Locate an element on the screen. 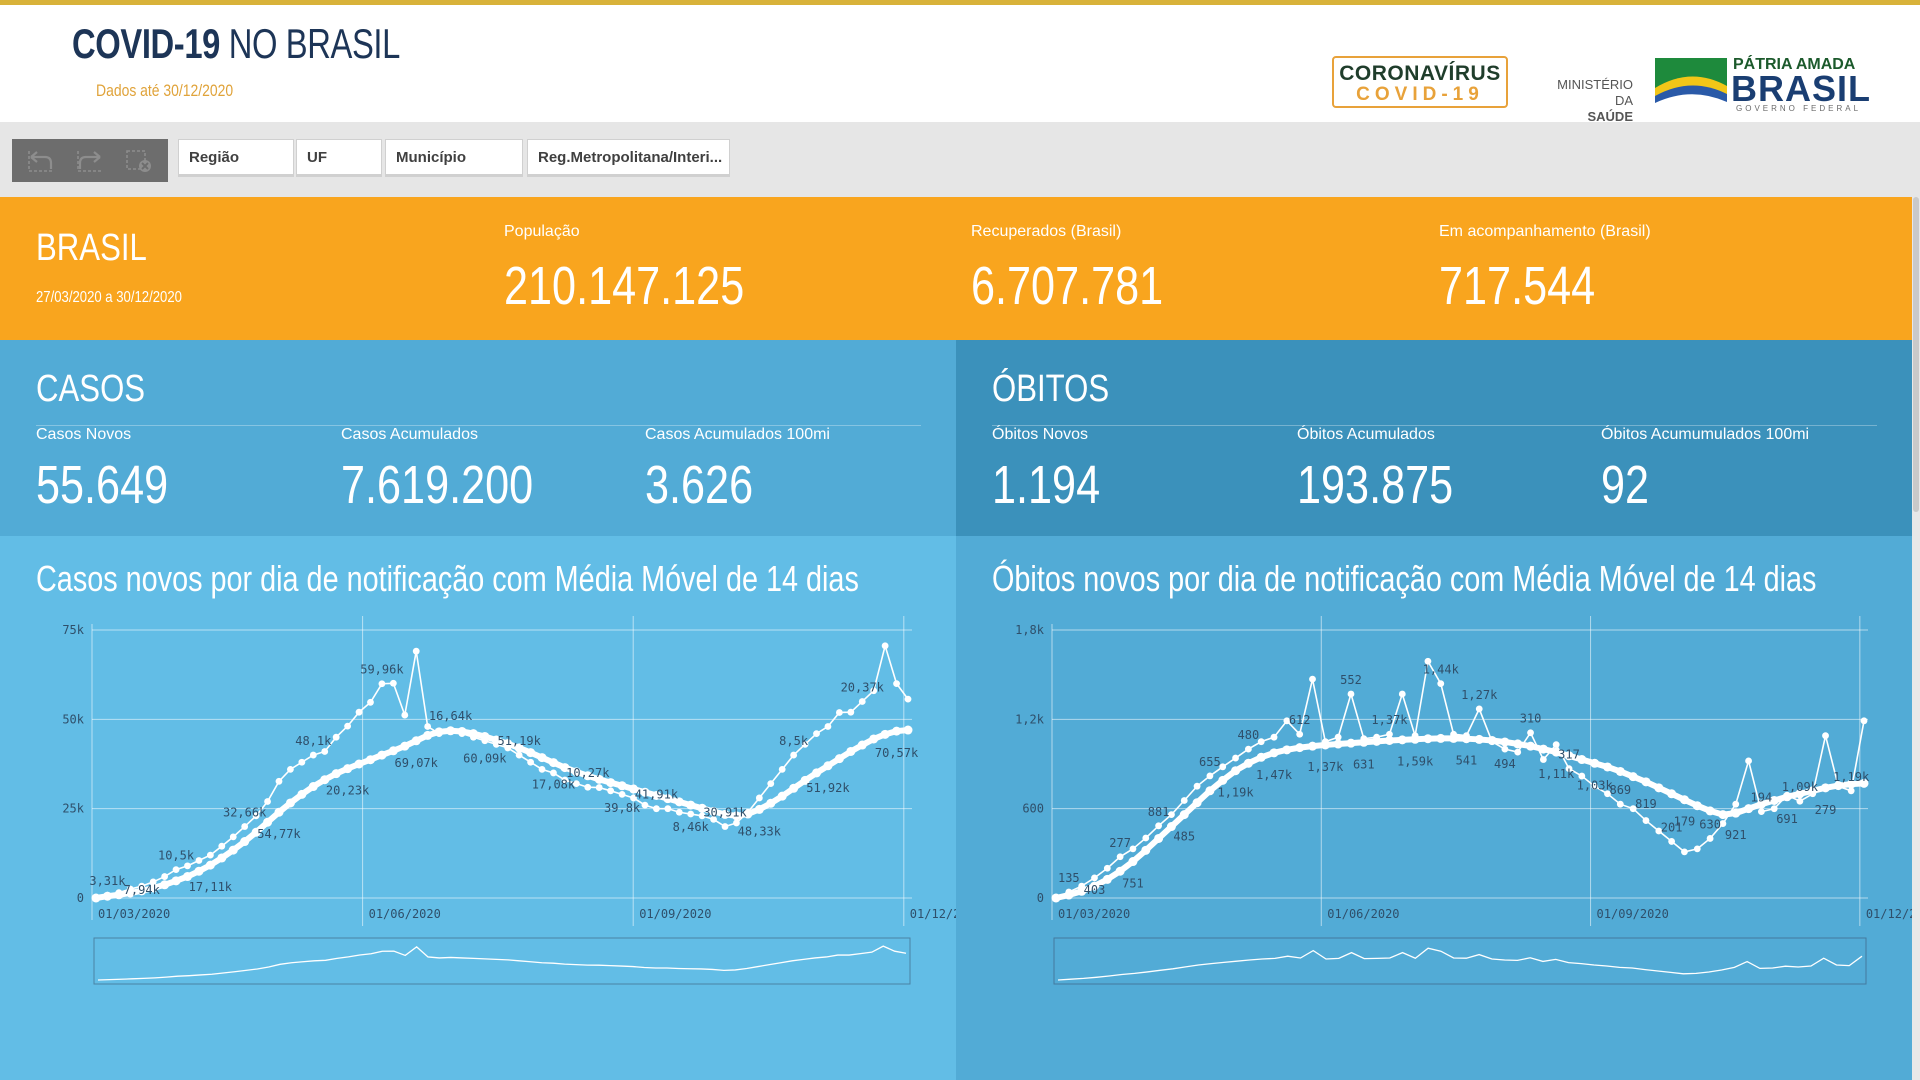  data-label: 494 is located at coordinates (1505, 764).